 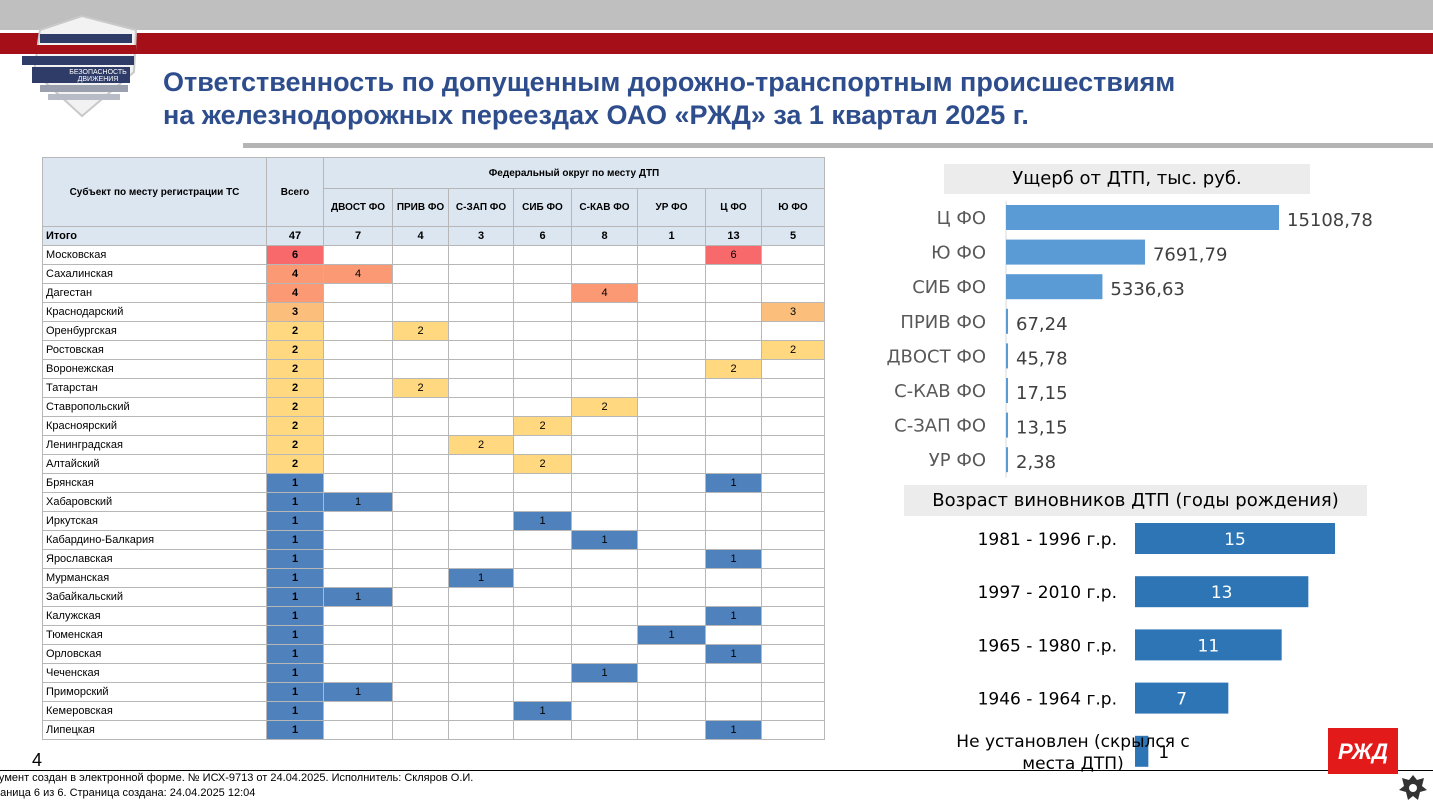 I want to click on damage-category-label: Ц ФО, so click(x=961, y=218).